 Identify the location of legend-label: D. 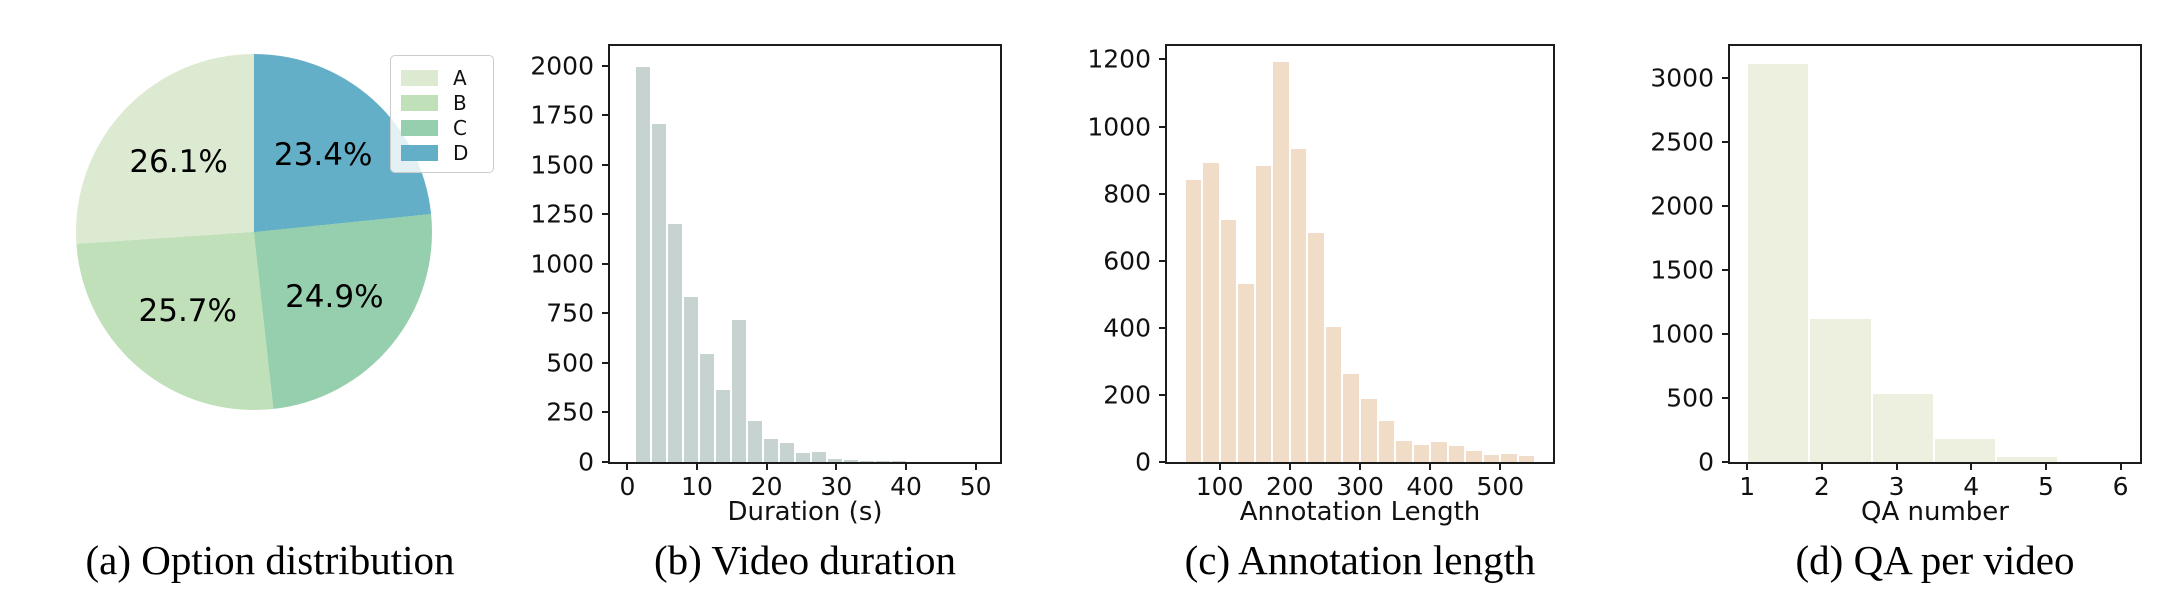
(461, 152).